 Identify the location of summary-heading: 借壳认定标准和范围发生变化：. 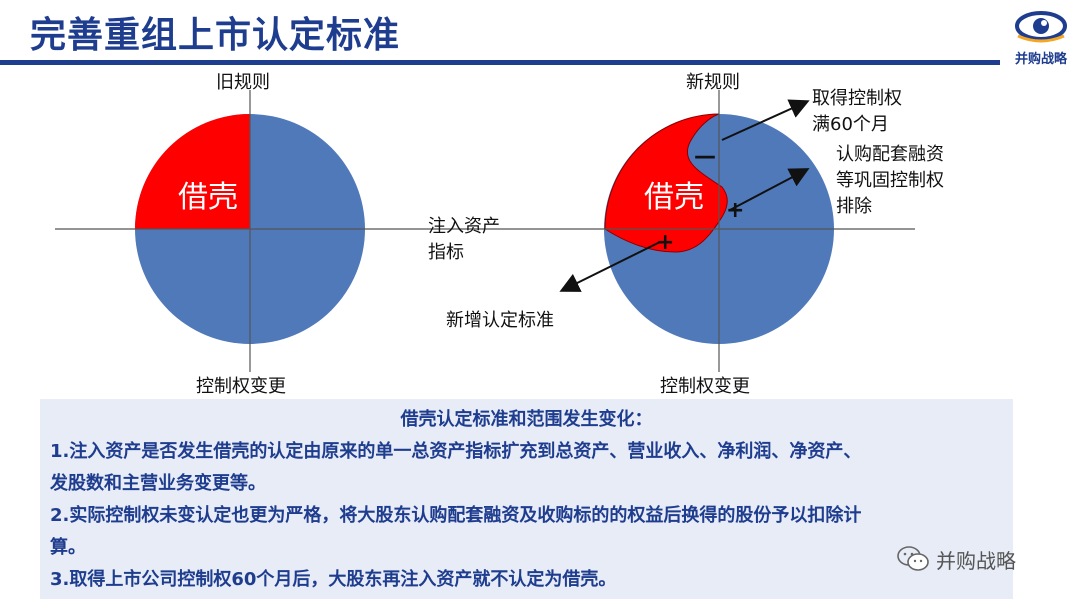
(526, 419).